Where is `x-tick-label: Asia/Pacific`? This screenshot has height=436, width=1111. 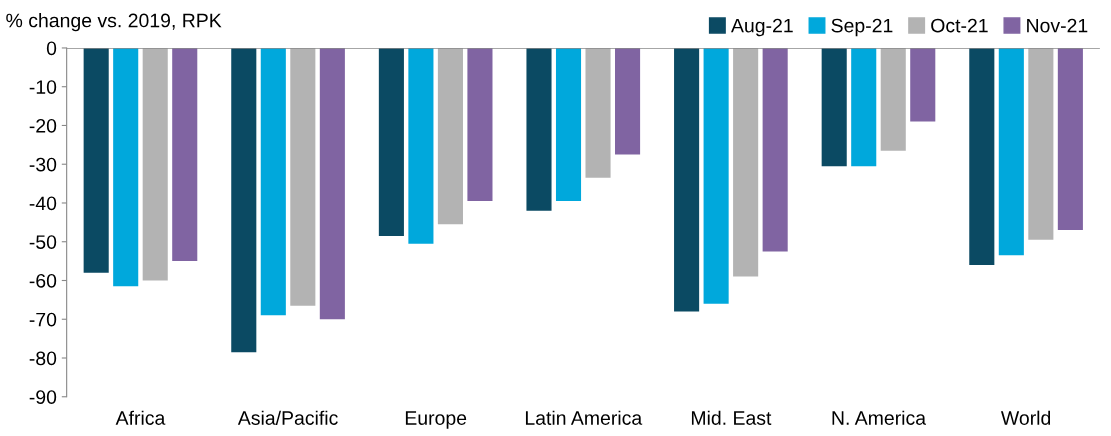
x-tick-label: Asia/Pacific is located at coordinates (287, 417).